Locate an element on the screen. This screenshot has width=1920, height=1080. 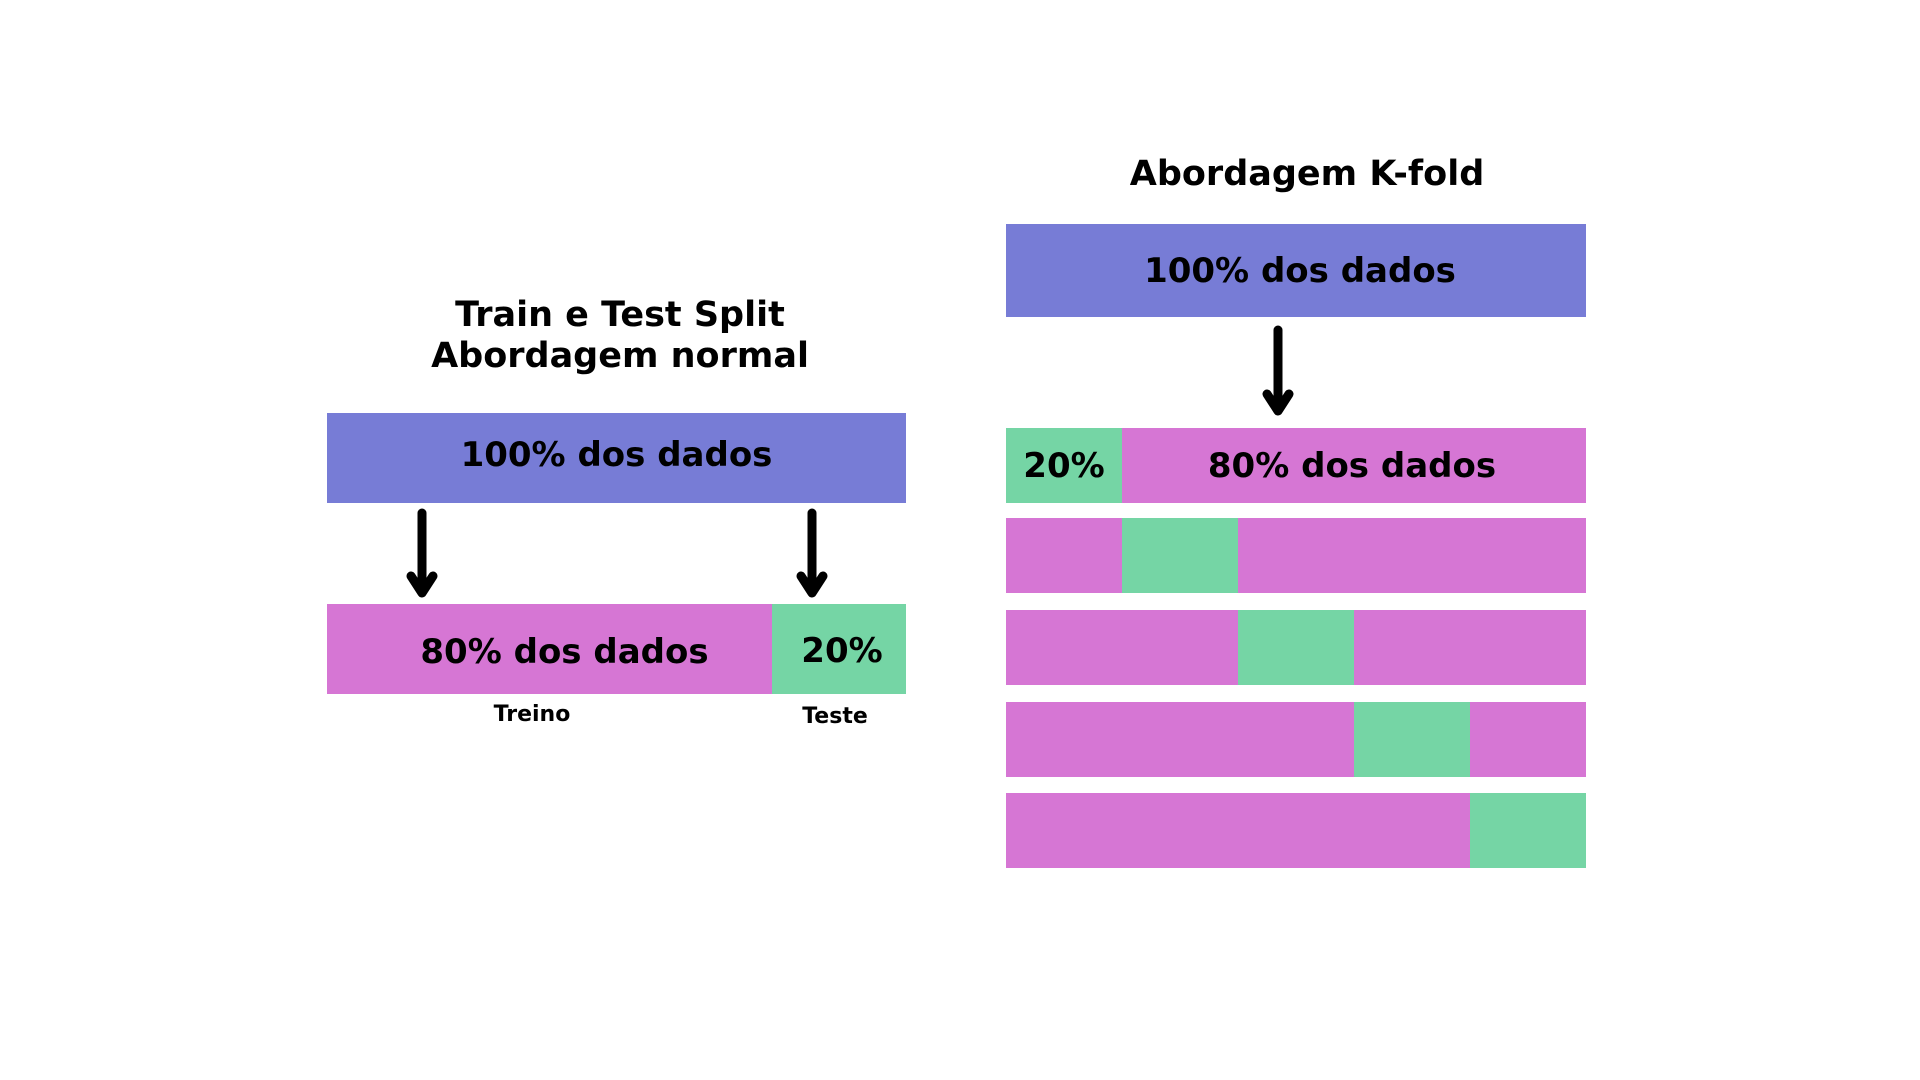
fold-1-test-label: 20% is located at coordinates (1064, 465).